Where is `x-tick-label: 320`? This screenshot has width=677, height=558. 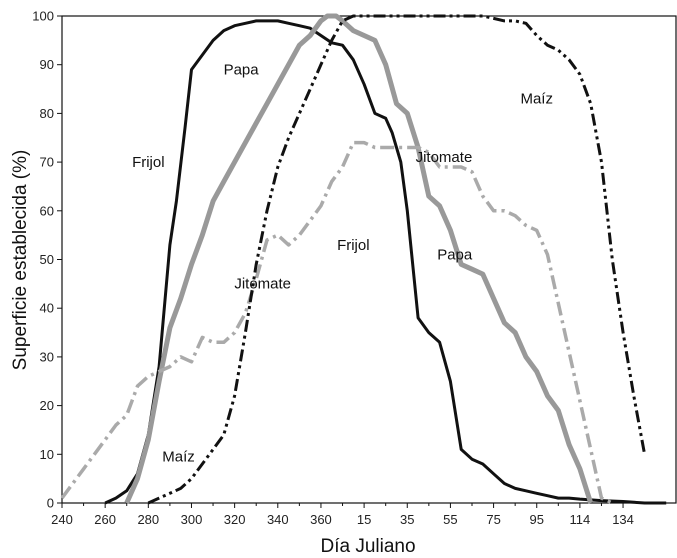
x-tick-label: 320 is located at coordinates (235, 519).